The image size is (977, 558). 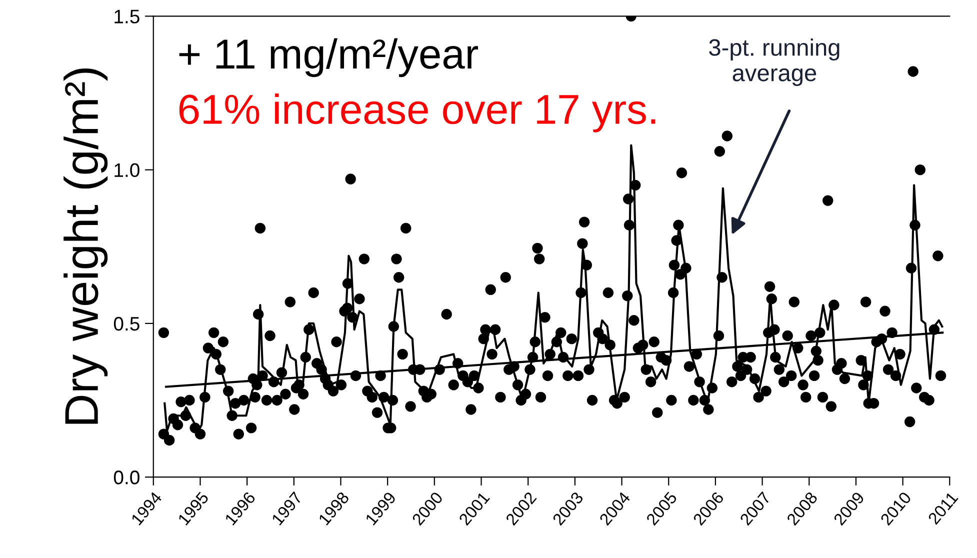 What do you see at coordinates (774, 62) in the screenshot?
I see `annotation: 3-pt. running average` at bounding box center [774, 62].